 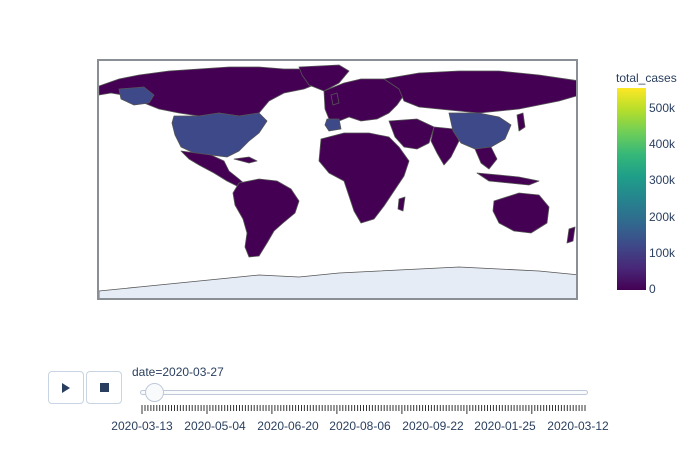 I want to click on slider-tick-label: 2020-03-12, so click(x=578, y=426).